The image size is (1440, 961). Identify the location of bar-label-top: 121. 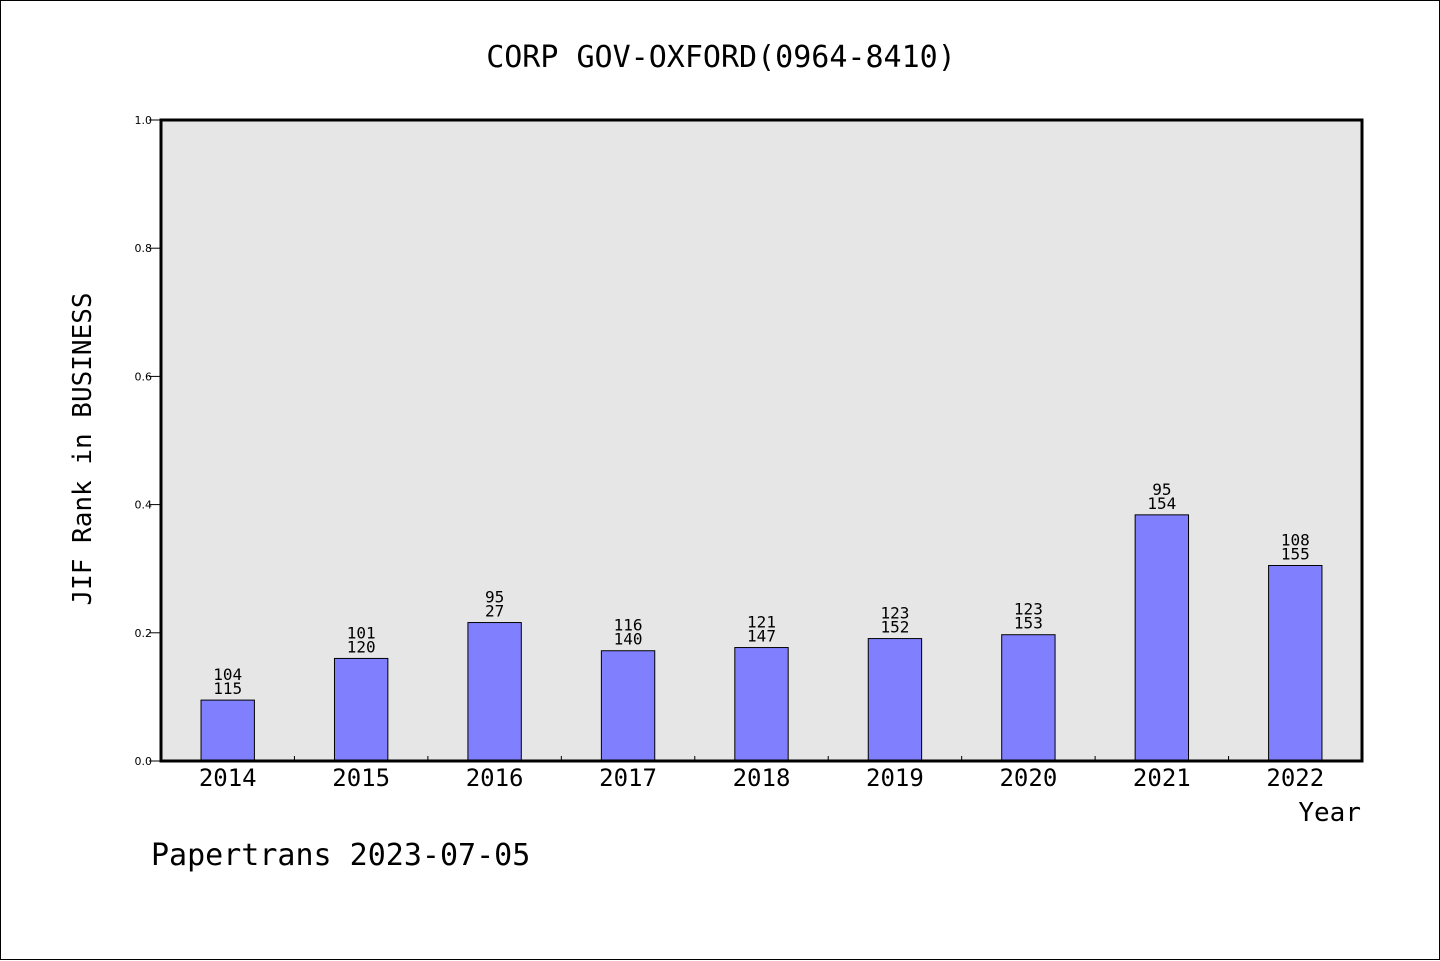
(761, 622).